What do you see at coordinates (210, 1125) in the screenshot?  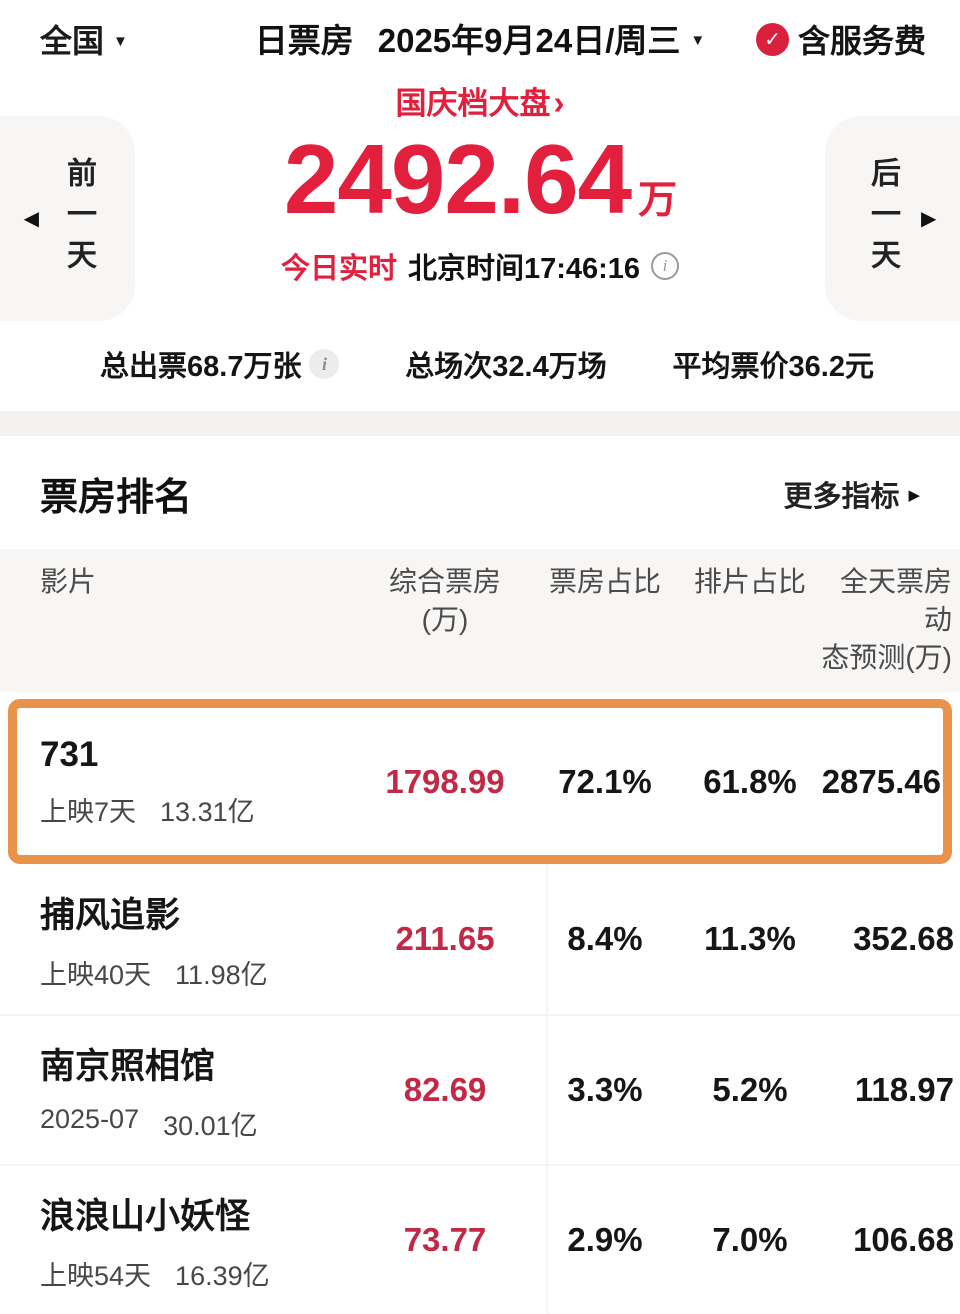 I see `film-total-gross: 30.01亿` at bounding box center [210, 1125].